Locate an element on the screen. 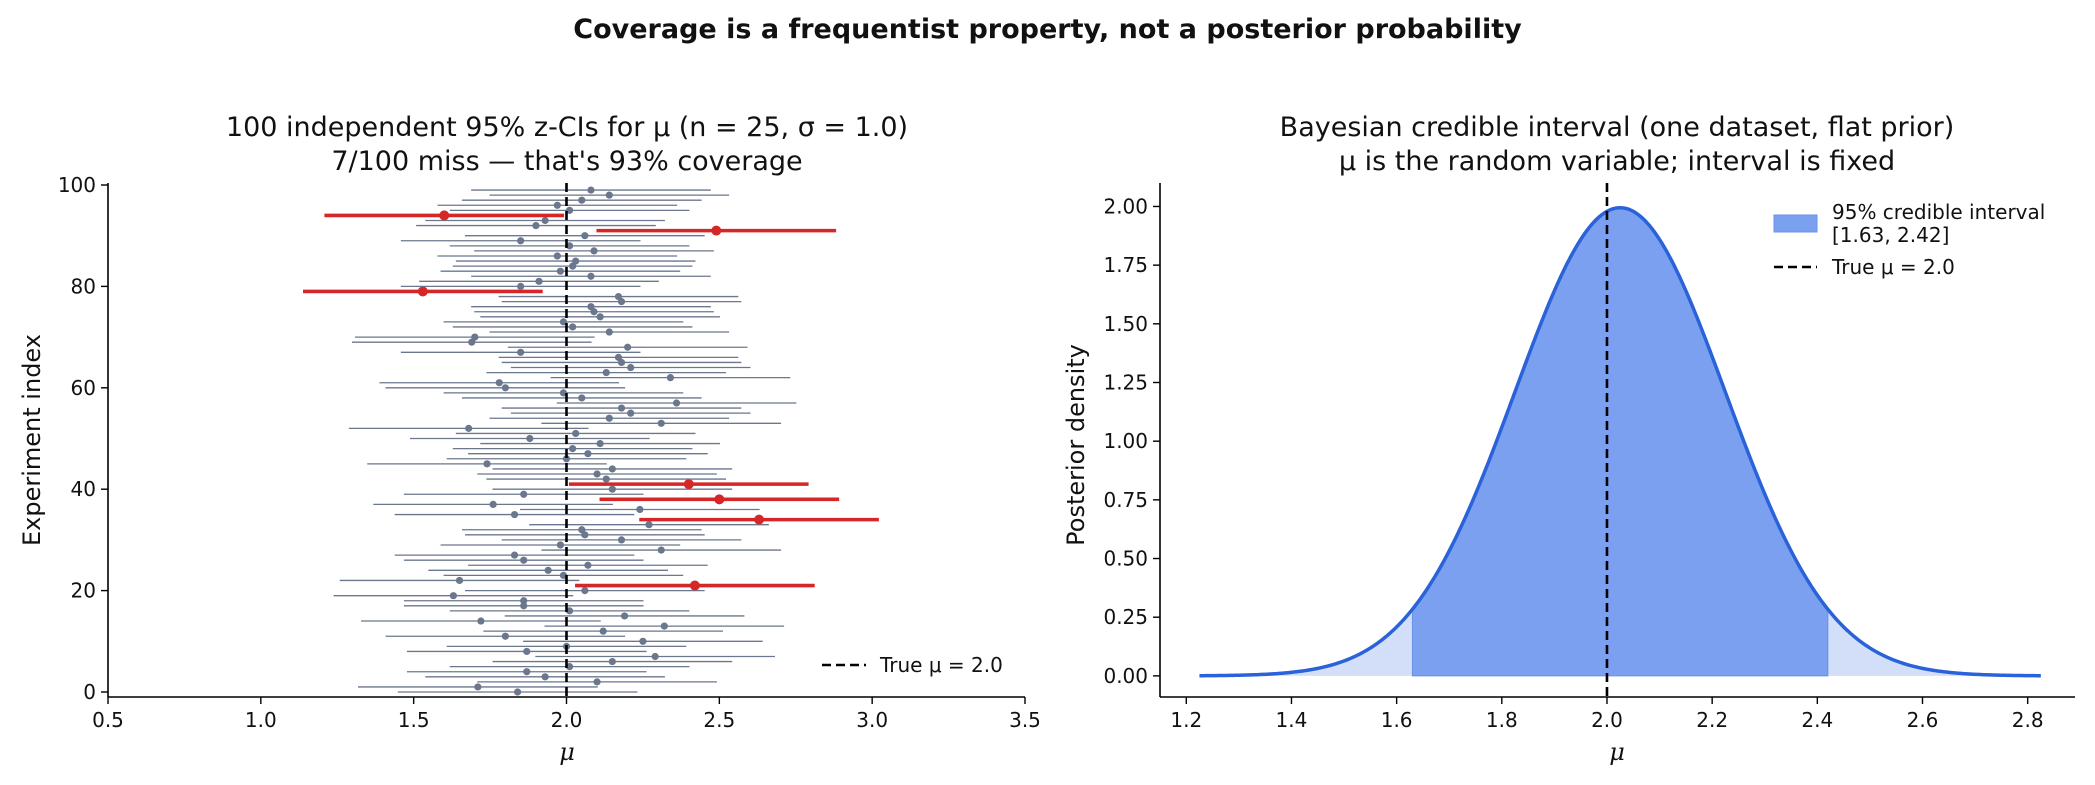  right-legend-true-mu-label: True μ = 2.0 is located at coordinates (1893, 267).